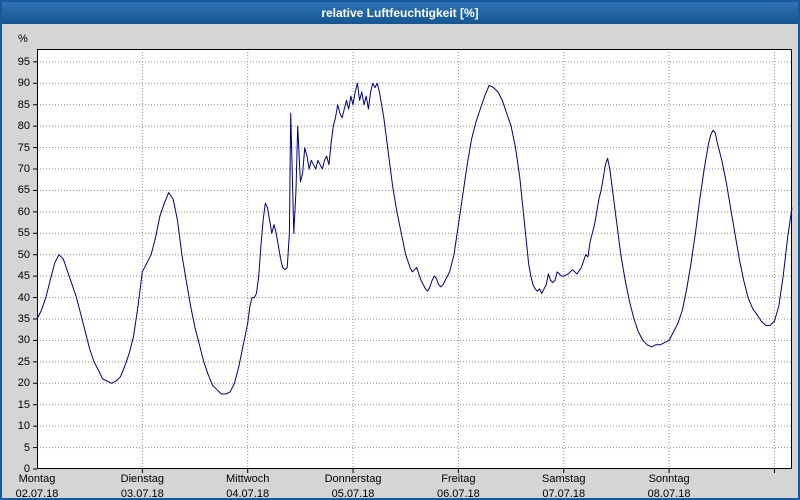 This screenshot has width=800, height=500. I want to click on day-date: 08.07.18, so click(669, 494).